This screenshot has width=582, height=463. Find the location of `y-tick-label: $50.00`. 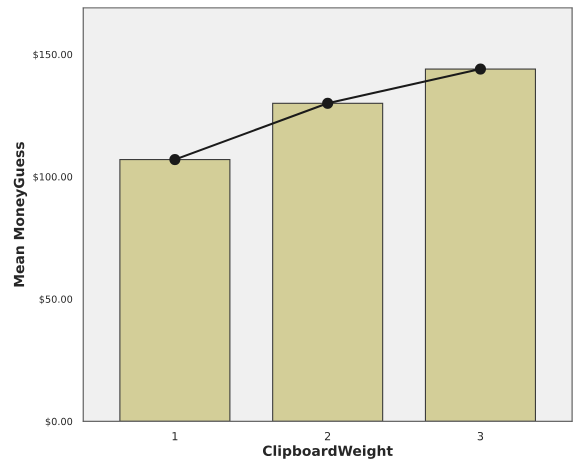

y-tick-label: $50.00 is located at coordinates (56, 299).